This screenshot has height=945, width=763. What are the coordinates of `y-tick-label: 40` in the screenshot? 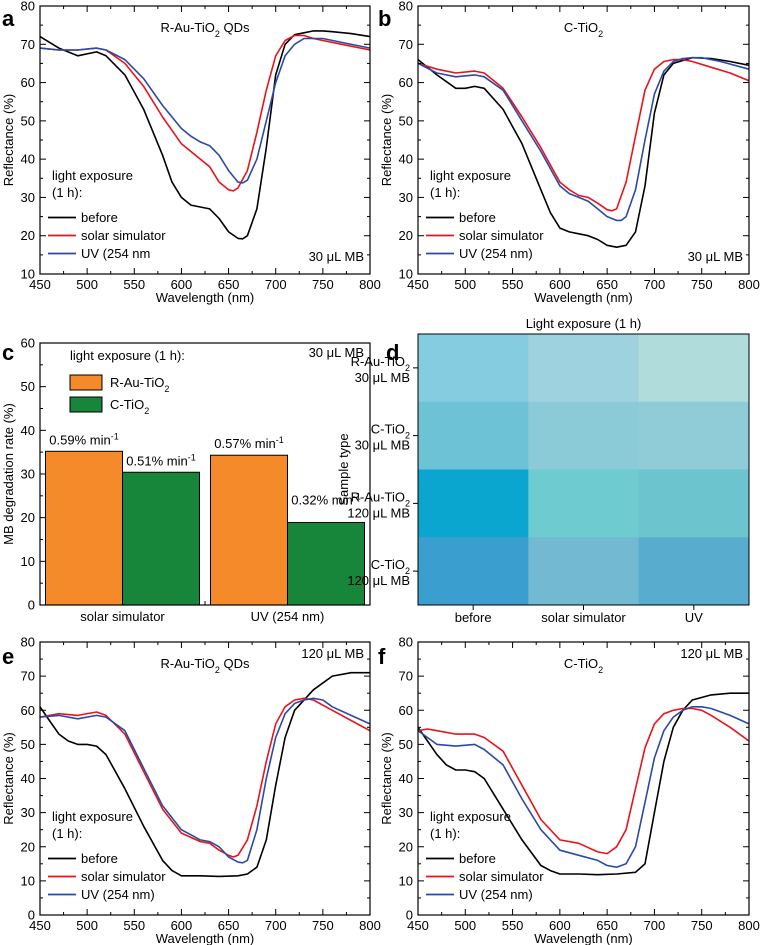 It's located at (28, 778).